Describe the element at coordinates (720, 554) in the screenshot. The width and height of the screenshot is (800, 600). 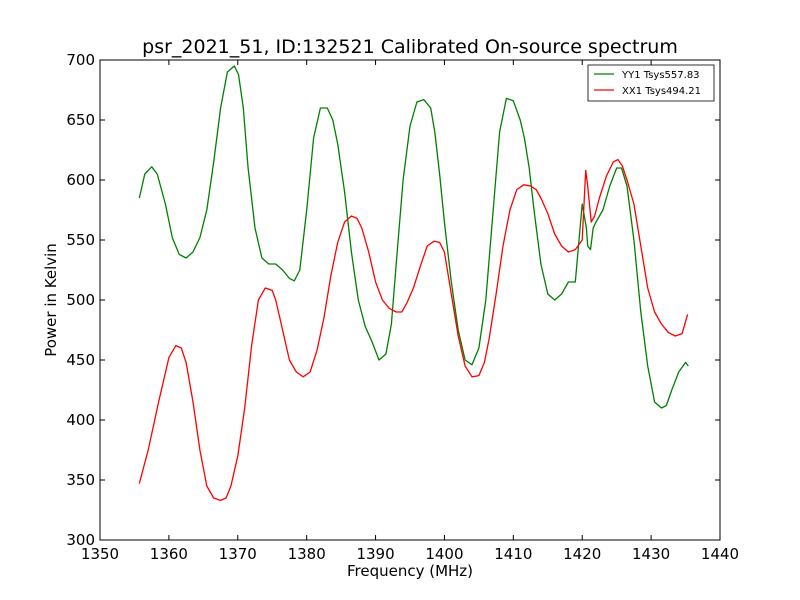
I see `x-tick-label: 1440` at that location.